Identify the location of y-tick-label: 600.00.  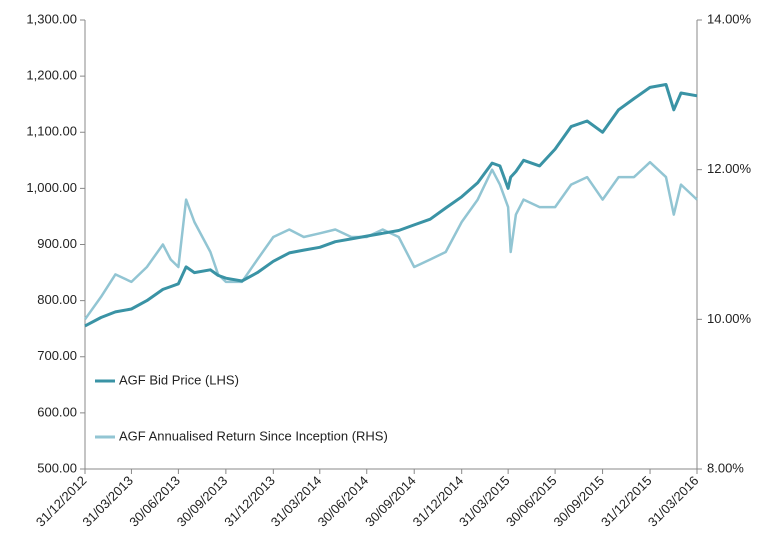
(57, 411).